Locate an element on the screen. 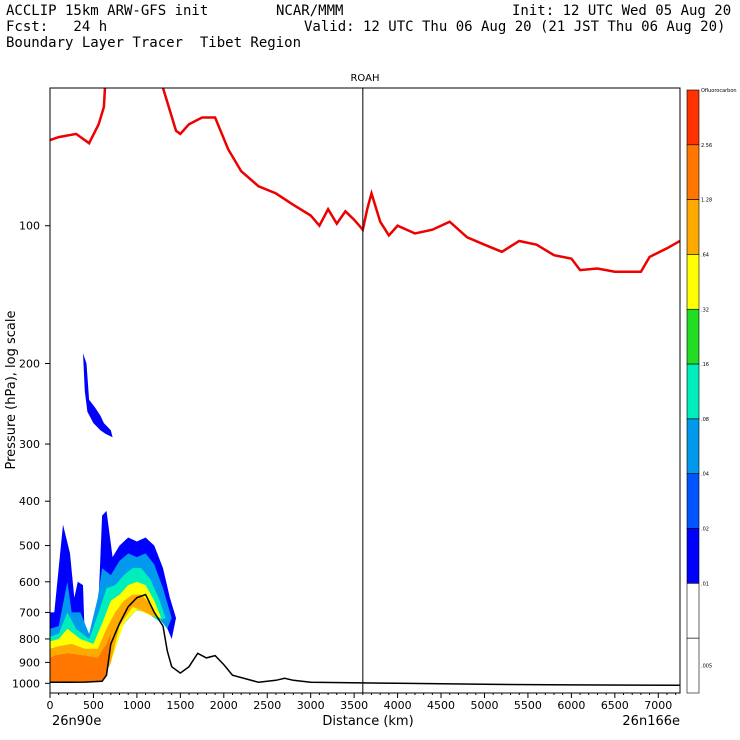  x-tick-label: 3000 is located at coordinates (311, 705).